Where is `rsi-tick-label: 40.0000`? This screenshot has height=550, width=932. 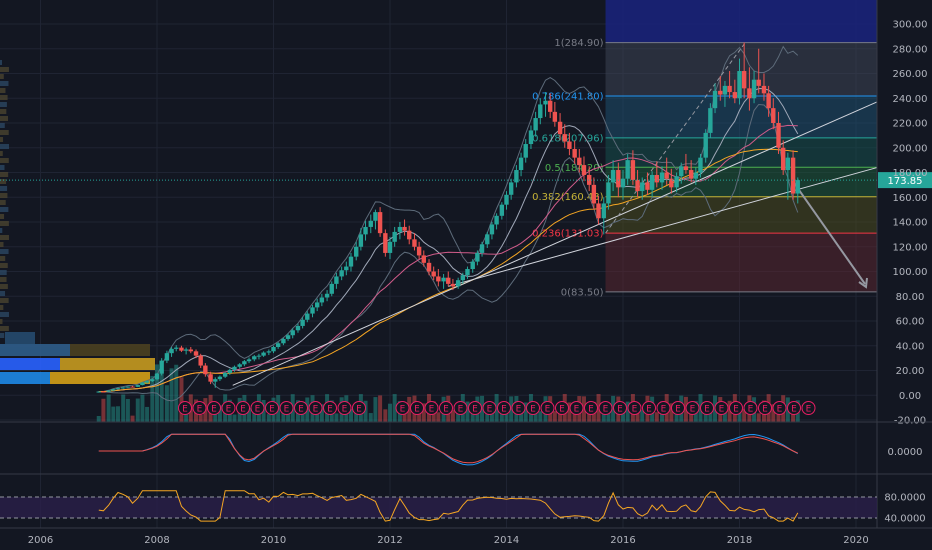 rsi-tick-label: 40.0000 is located at coordinates (904, 519).